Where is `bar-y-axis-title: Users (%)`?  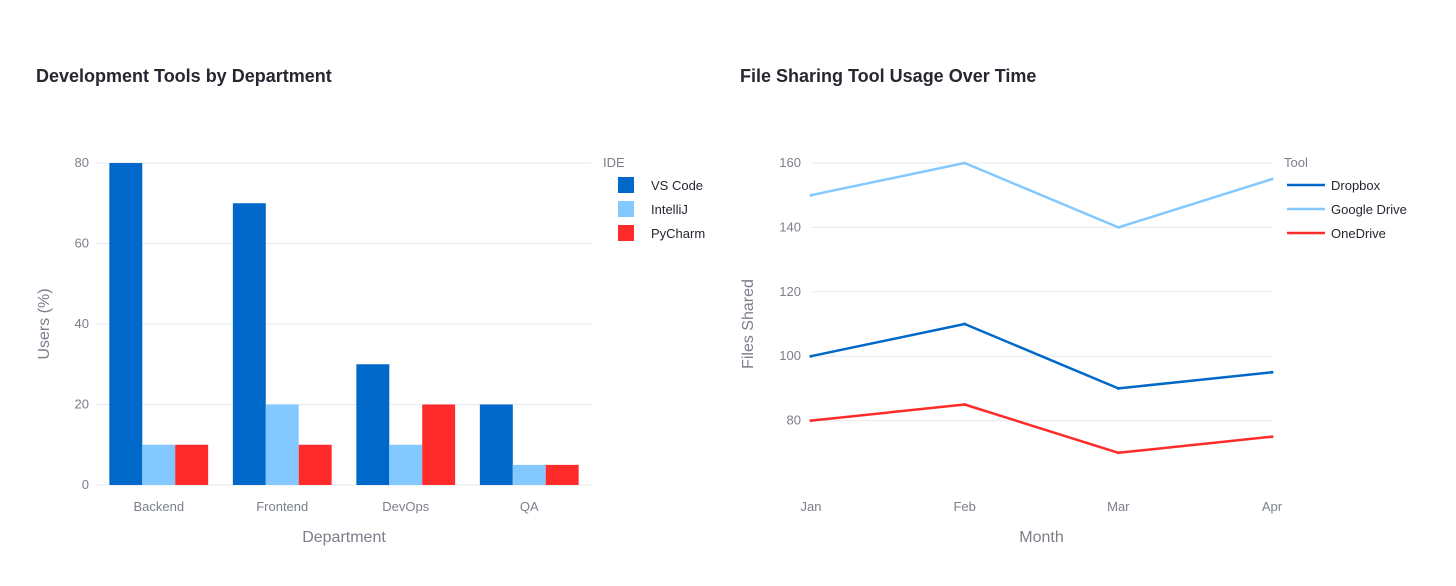 bar-y-axis-title: Users (%) is located at coordinates (44, 323).